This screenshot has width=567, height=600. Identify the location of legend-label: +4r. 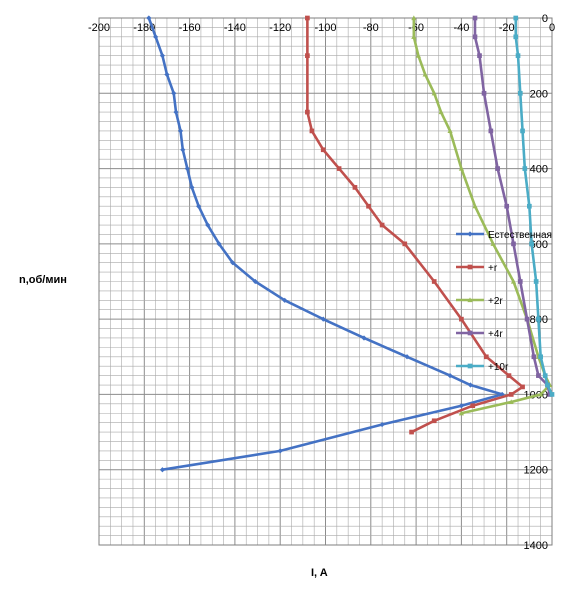
(495, 334).